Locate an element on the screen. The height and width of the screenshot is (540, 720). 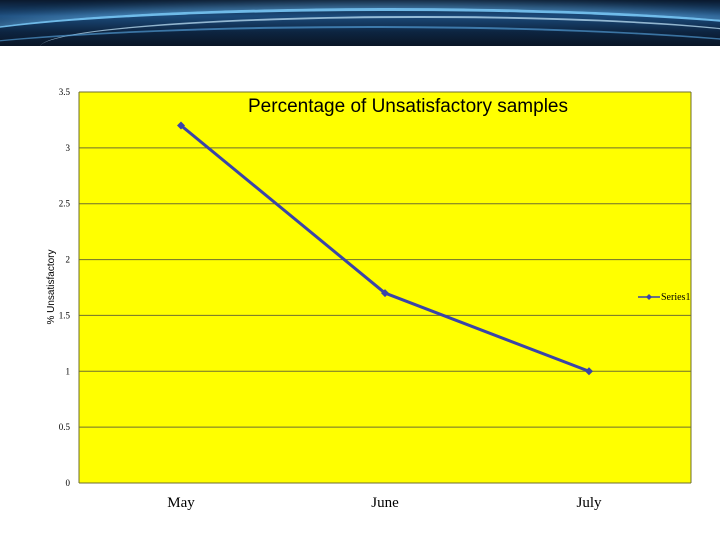
y-tick-label: 3 is located at coordinates (68, 148).